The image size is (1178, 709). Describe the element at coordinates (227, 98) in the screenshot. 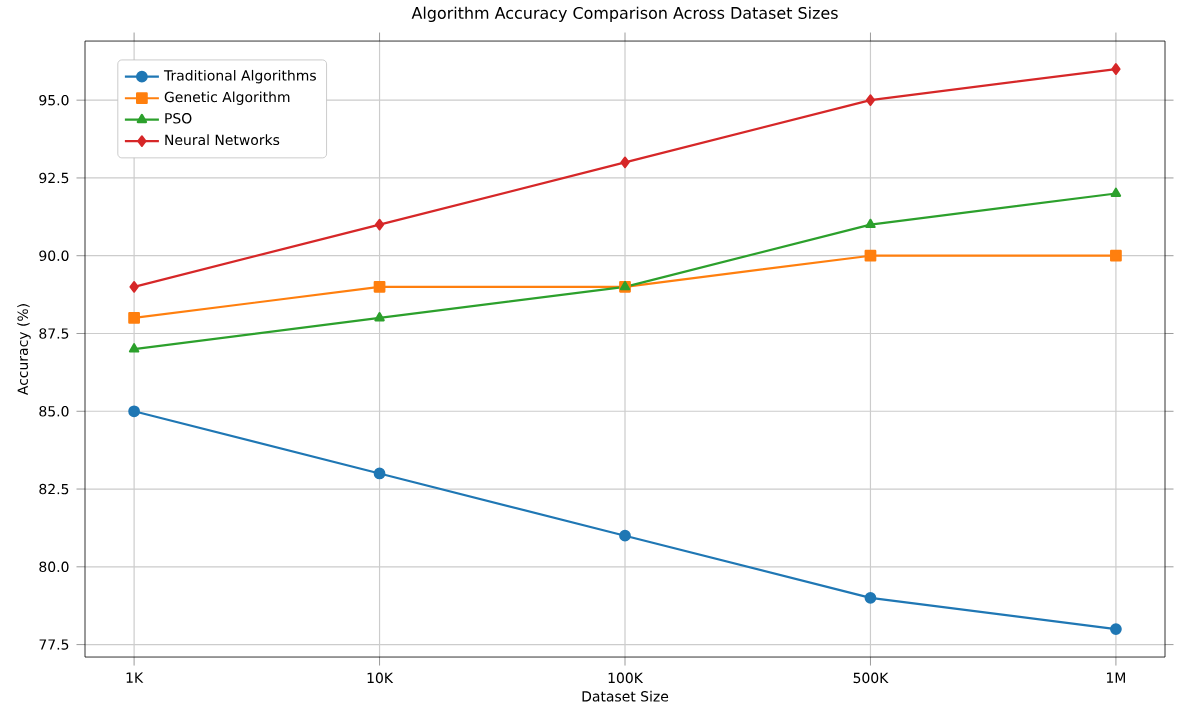

I see `legend-label: Genetic Algorithm` at that location.